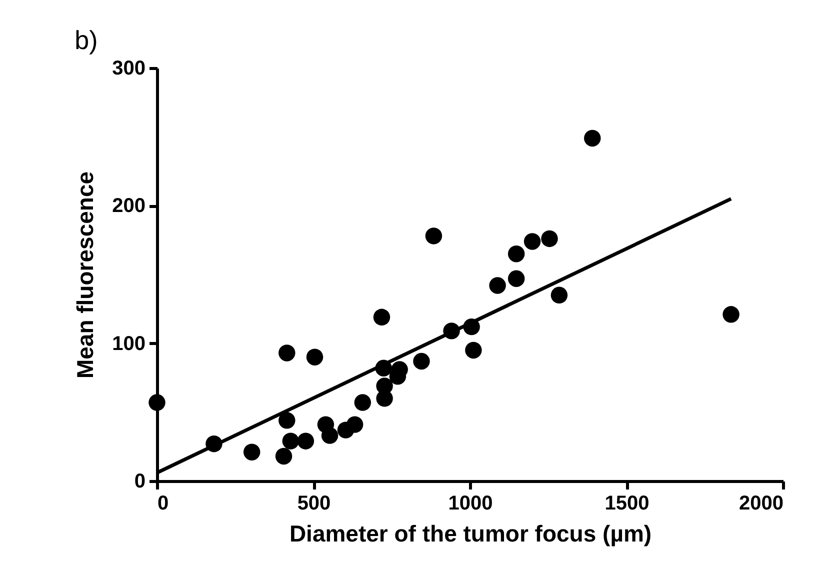 The width and height of the screenshot is (819, 584). What do you see at coordinates (86, 40) in the screenshot?
I see `text: b)` at bounding box center [86, 40].